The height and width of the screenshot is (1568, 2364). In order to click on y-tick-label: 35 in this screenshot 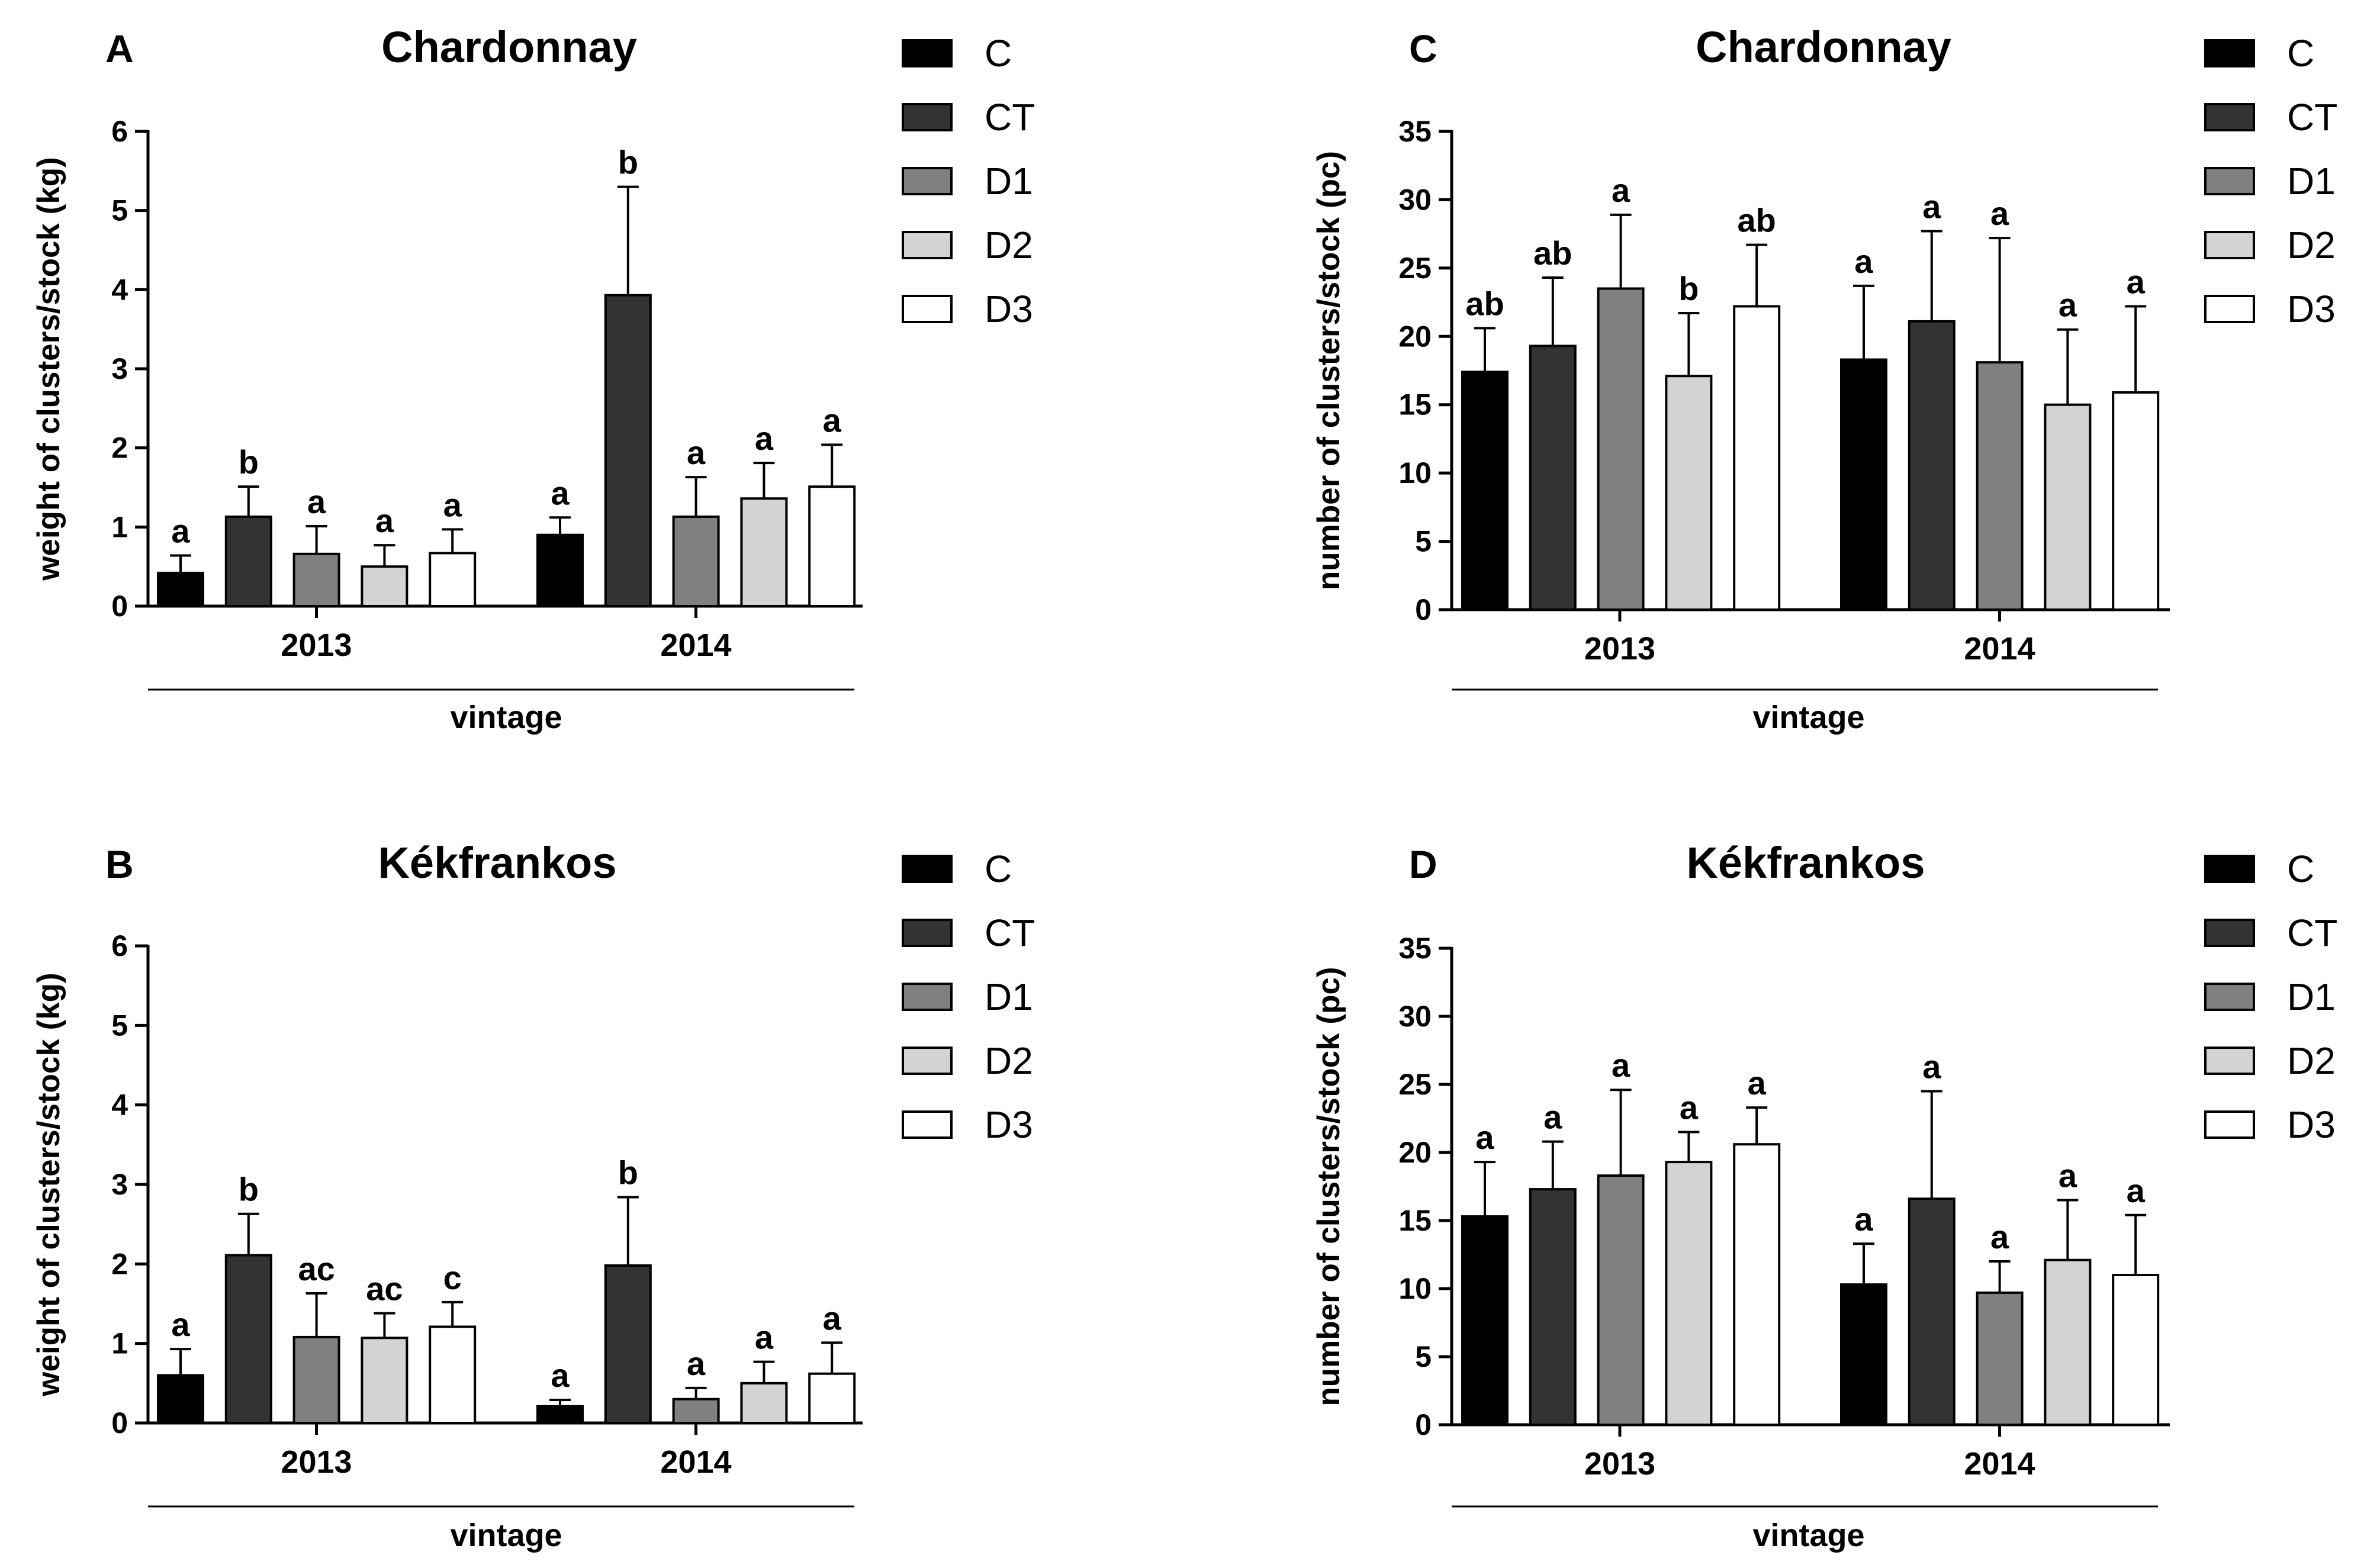, I will do `click(1415, 131)`.